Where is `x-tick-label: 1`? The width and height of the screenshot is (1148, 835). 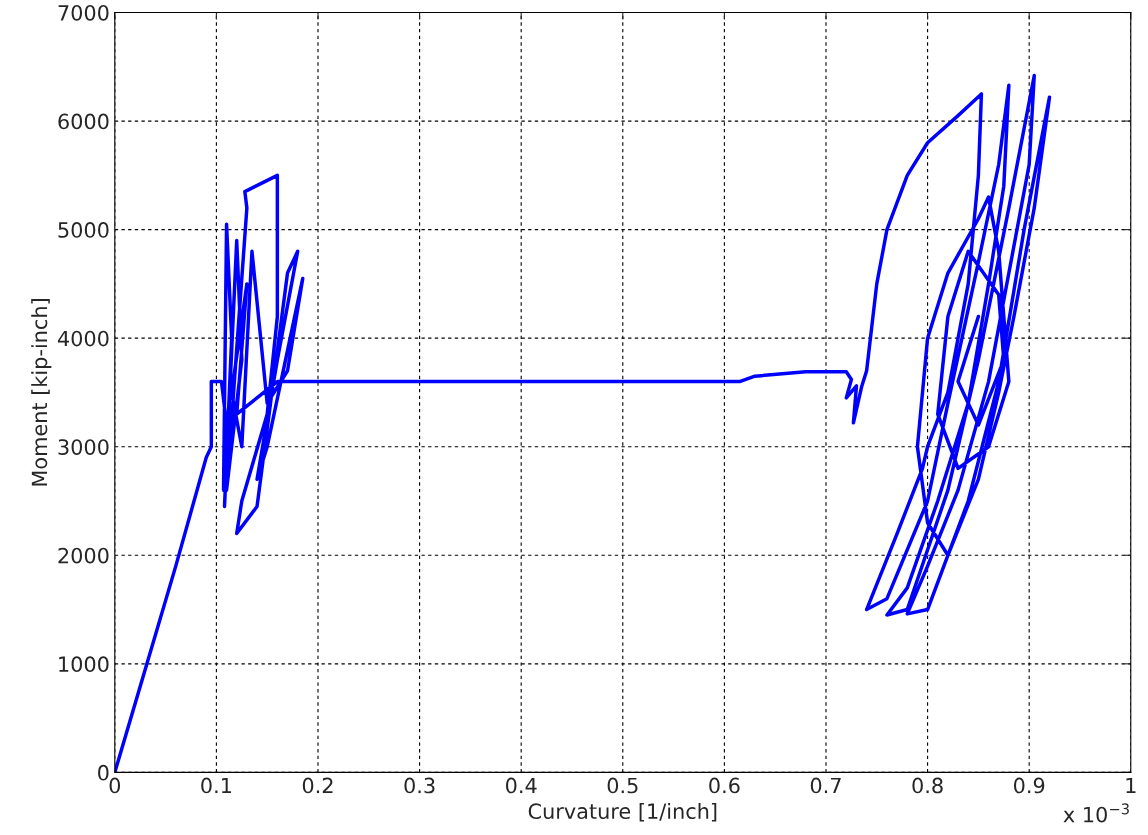 x-tick-label: 1 is located at coordinates (1131, 785).